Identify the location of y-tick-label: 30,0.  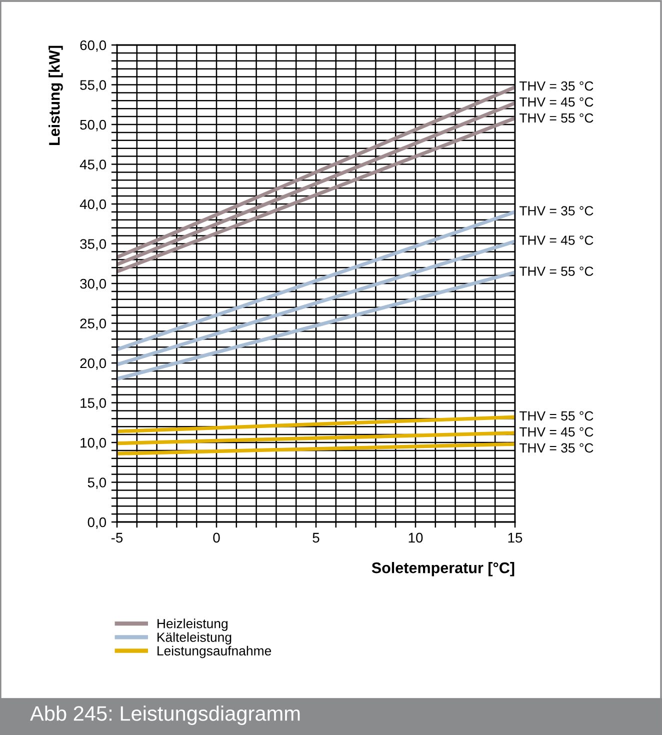
(93, 284).